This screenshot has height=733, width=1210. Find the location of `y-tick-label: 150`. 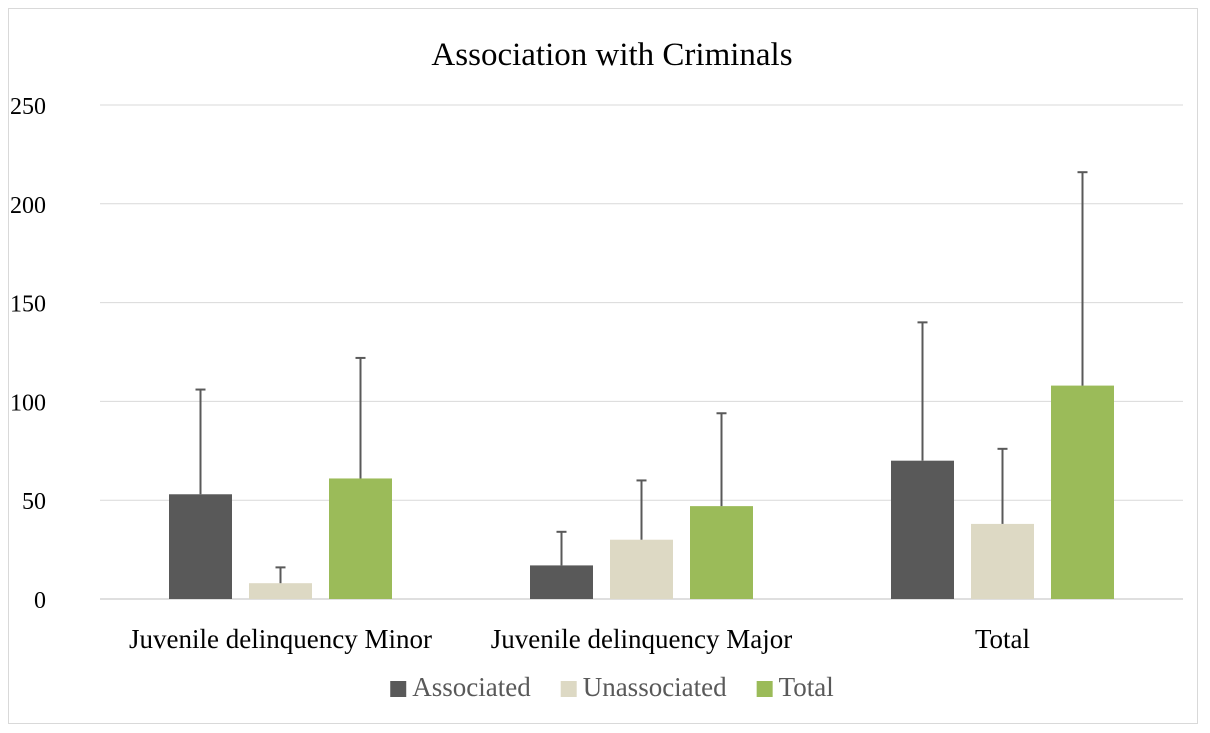

y-tick-label: 150 is located at coordinates (28, 305).